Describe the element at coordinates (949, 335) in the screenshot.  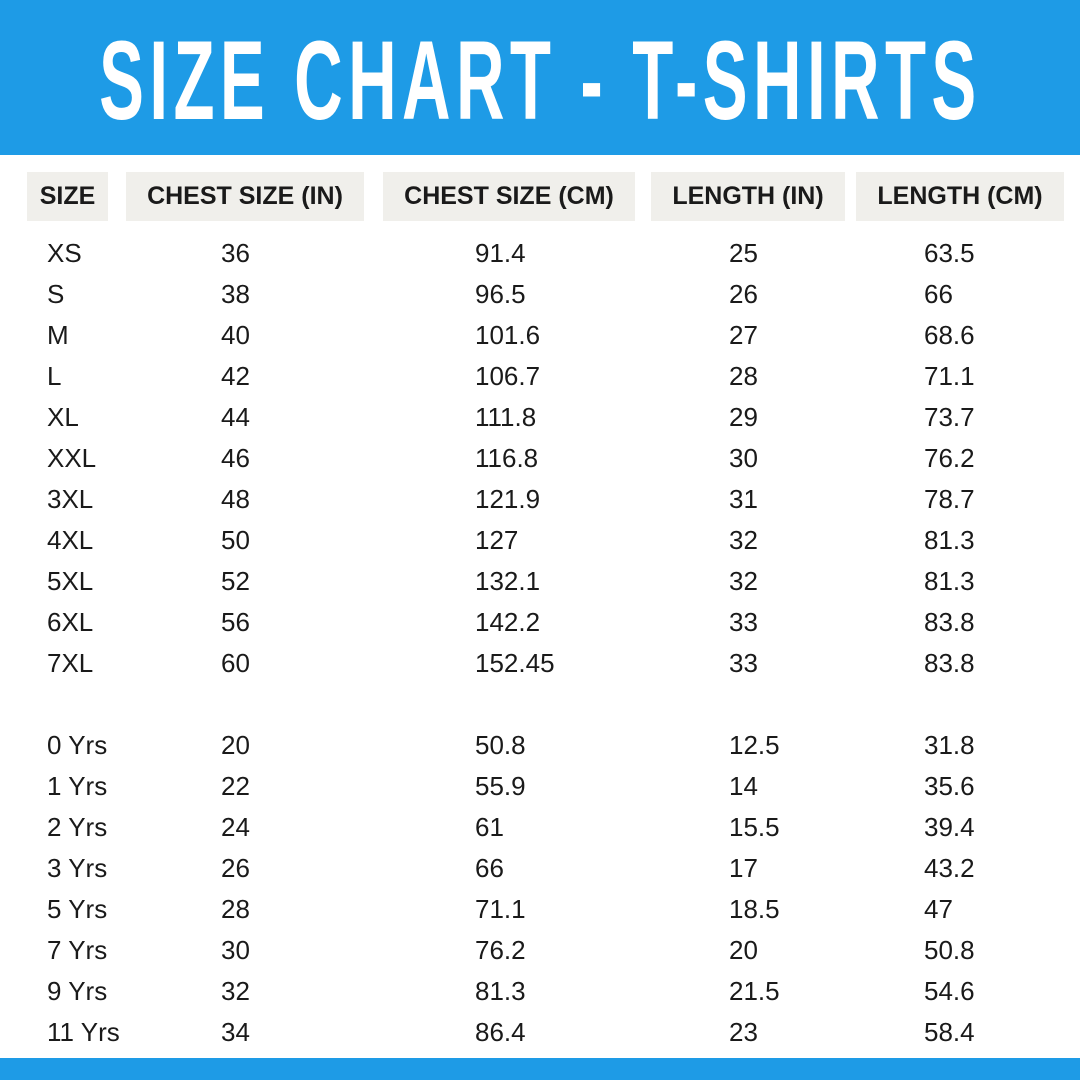
I see `cell-length-cm: 68.6` at that location.